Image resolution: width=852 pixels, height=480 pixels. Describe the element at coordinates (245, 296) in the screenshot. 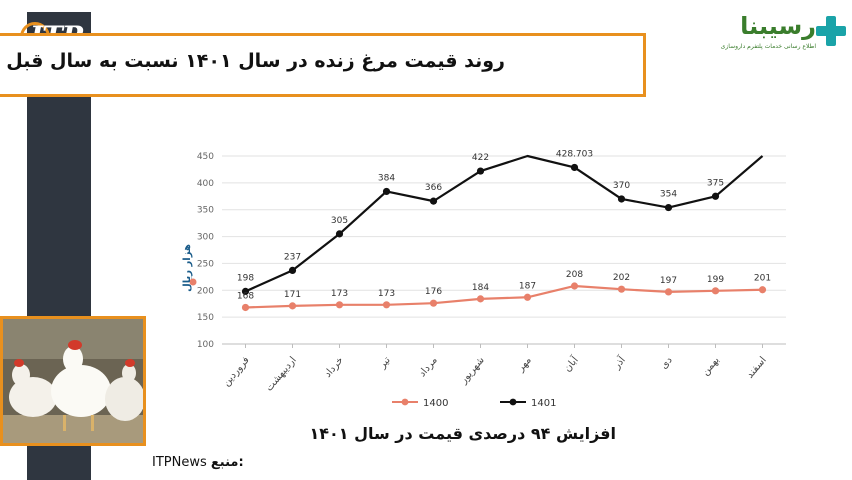

I see `data-label: 168` at that location.